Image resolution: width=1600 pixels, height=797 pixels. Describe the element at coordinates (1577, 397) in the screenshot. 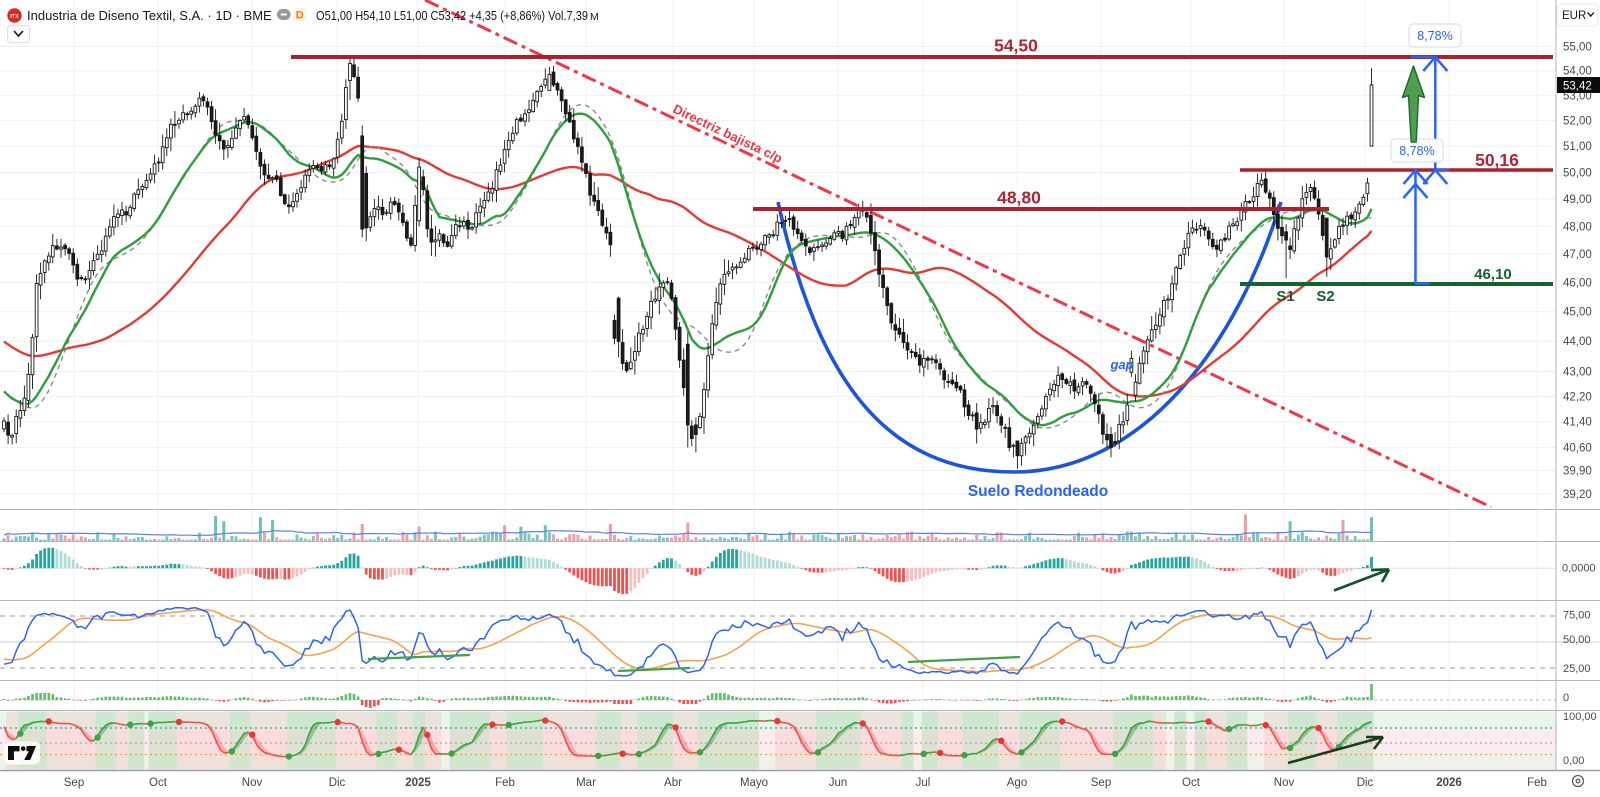

I see `svg-text: 42,20` at that location.